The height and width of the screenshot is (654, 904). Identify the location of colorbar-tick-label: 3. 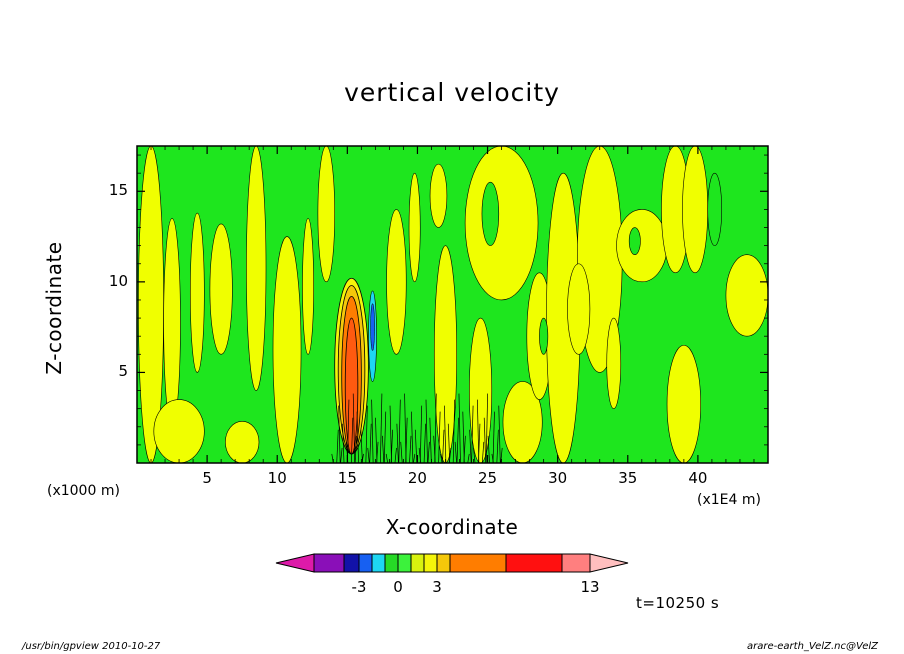
(437, 587).